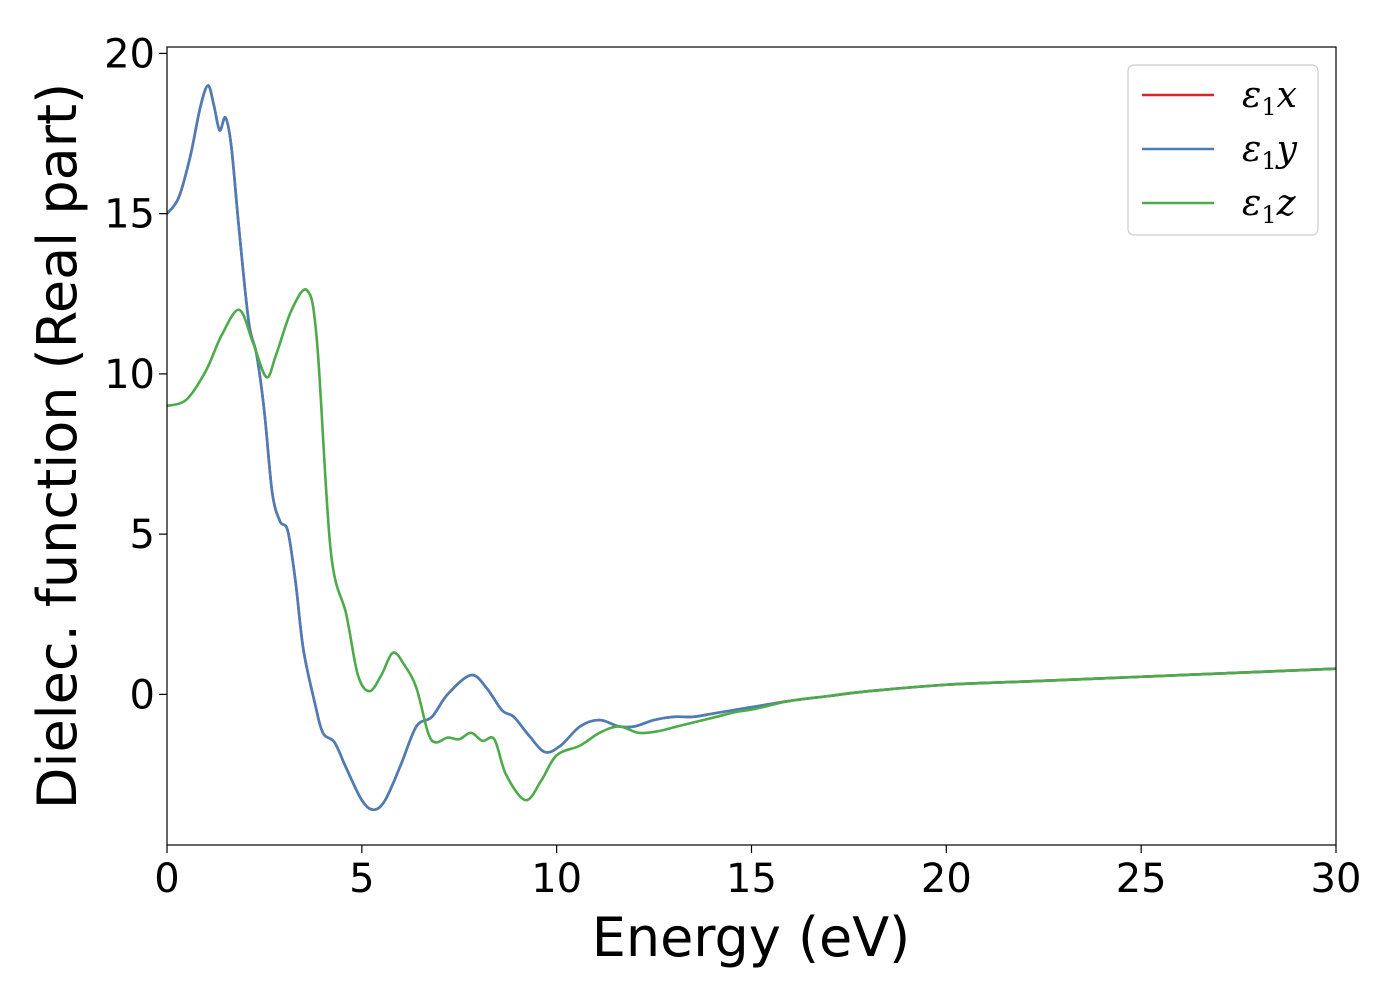 The image size is (1400, 1000). What do you see at coordinates (142, 535) in the screenshot?
I see `y-tick-label: 5` at bounding box center [142, 535].